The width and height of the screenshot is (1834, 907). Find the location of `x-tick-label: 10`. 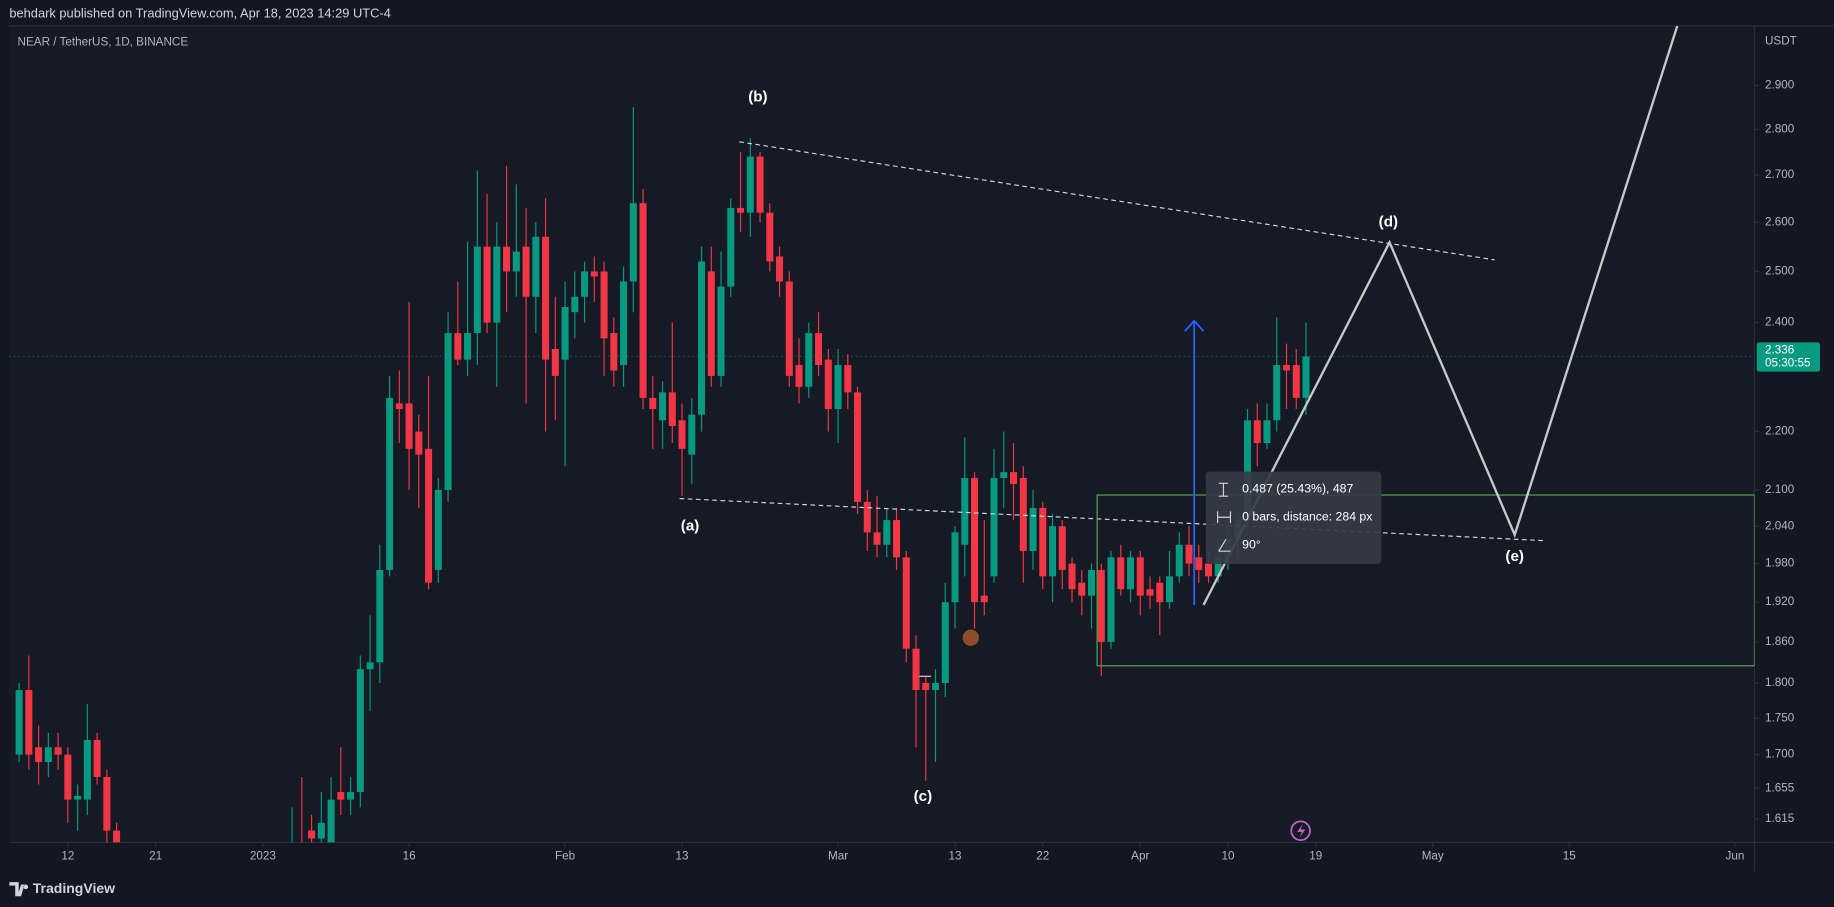

x-tick-label: 10 is located at coordinates (1228, 856).